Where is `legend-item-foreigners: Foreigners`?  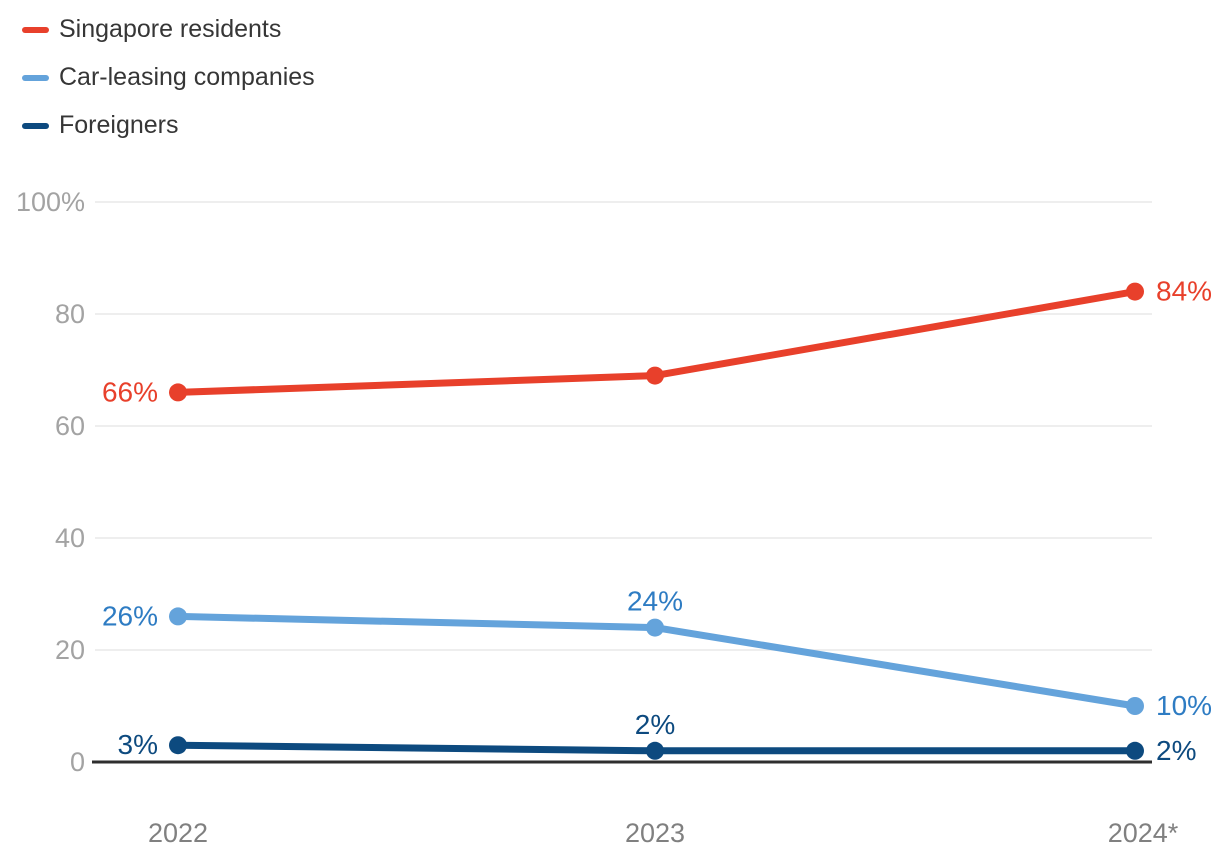
legend-item-foreigners: Foreigners is located at coordinates (168, 125).